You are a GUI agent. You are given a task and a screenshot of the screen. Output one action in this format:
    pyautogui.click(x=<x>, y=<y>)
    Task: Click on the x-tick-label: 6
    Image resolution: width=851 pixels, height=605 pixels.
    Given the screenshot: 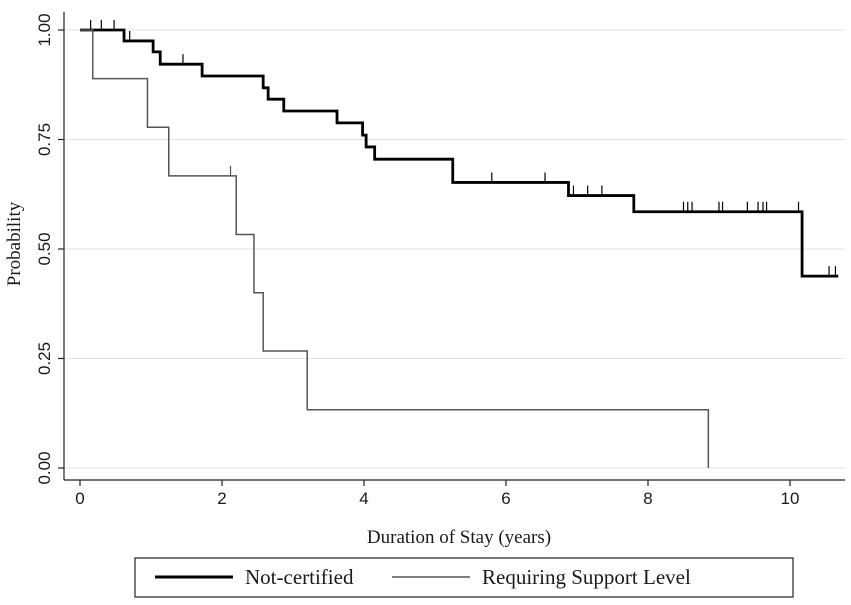 What is the action you would take?
    pyautogui.click(x=505, y=498)
    